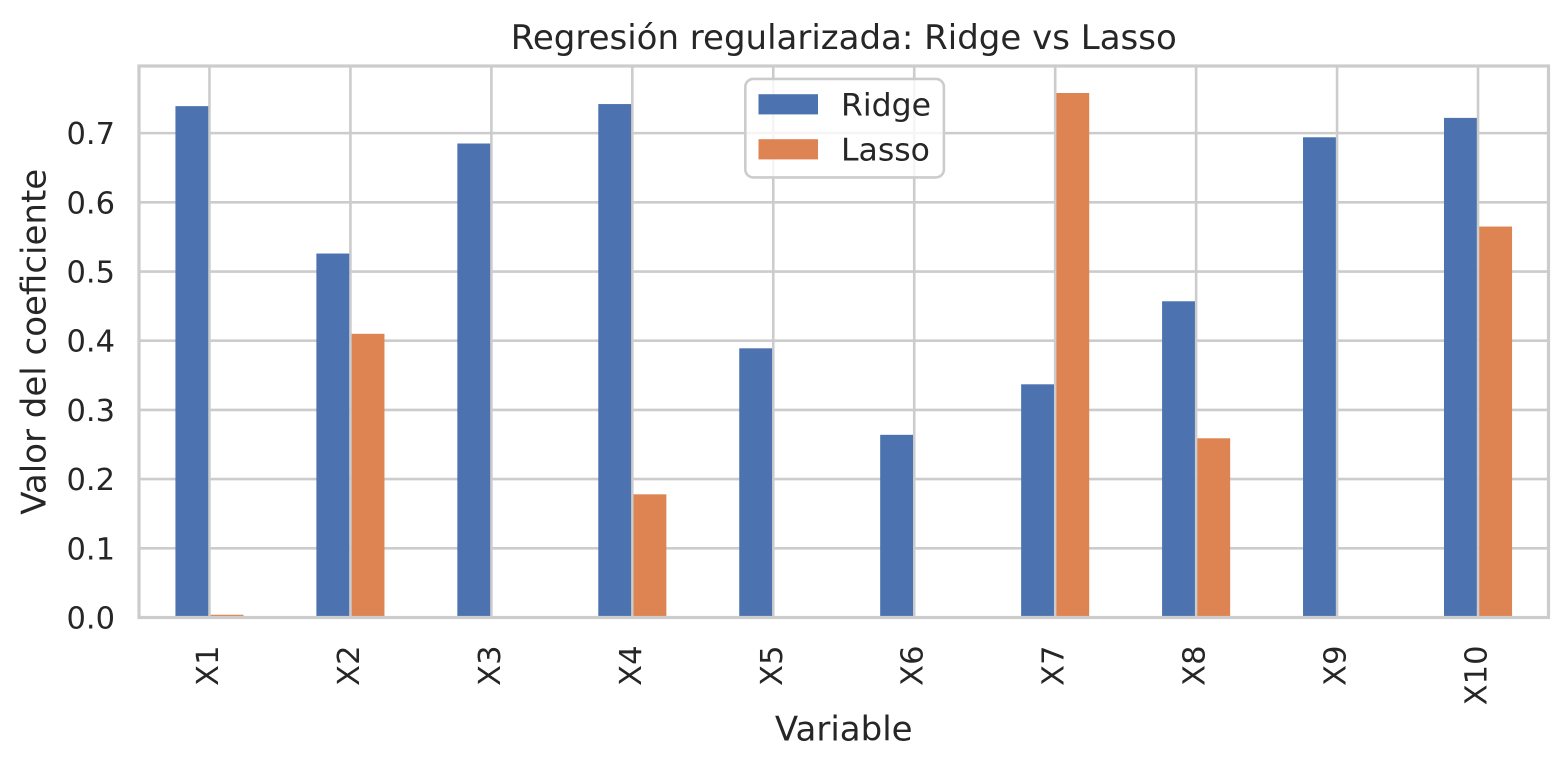 This screenshot has height=768, width=1568. I want to click on bar-ridge-x4, so click(615, 361).